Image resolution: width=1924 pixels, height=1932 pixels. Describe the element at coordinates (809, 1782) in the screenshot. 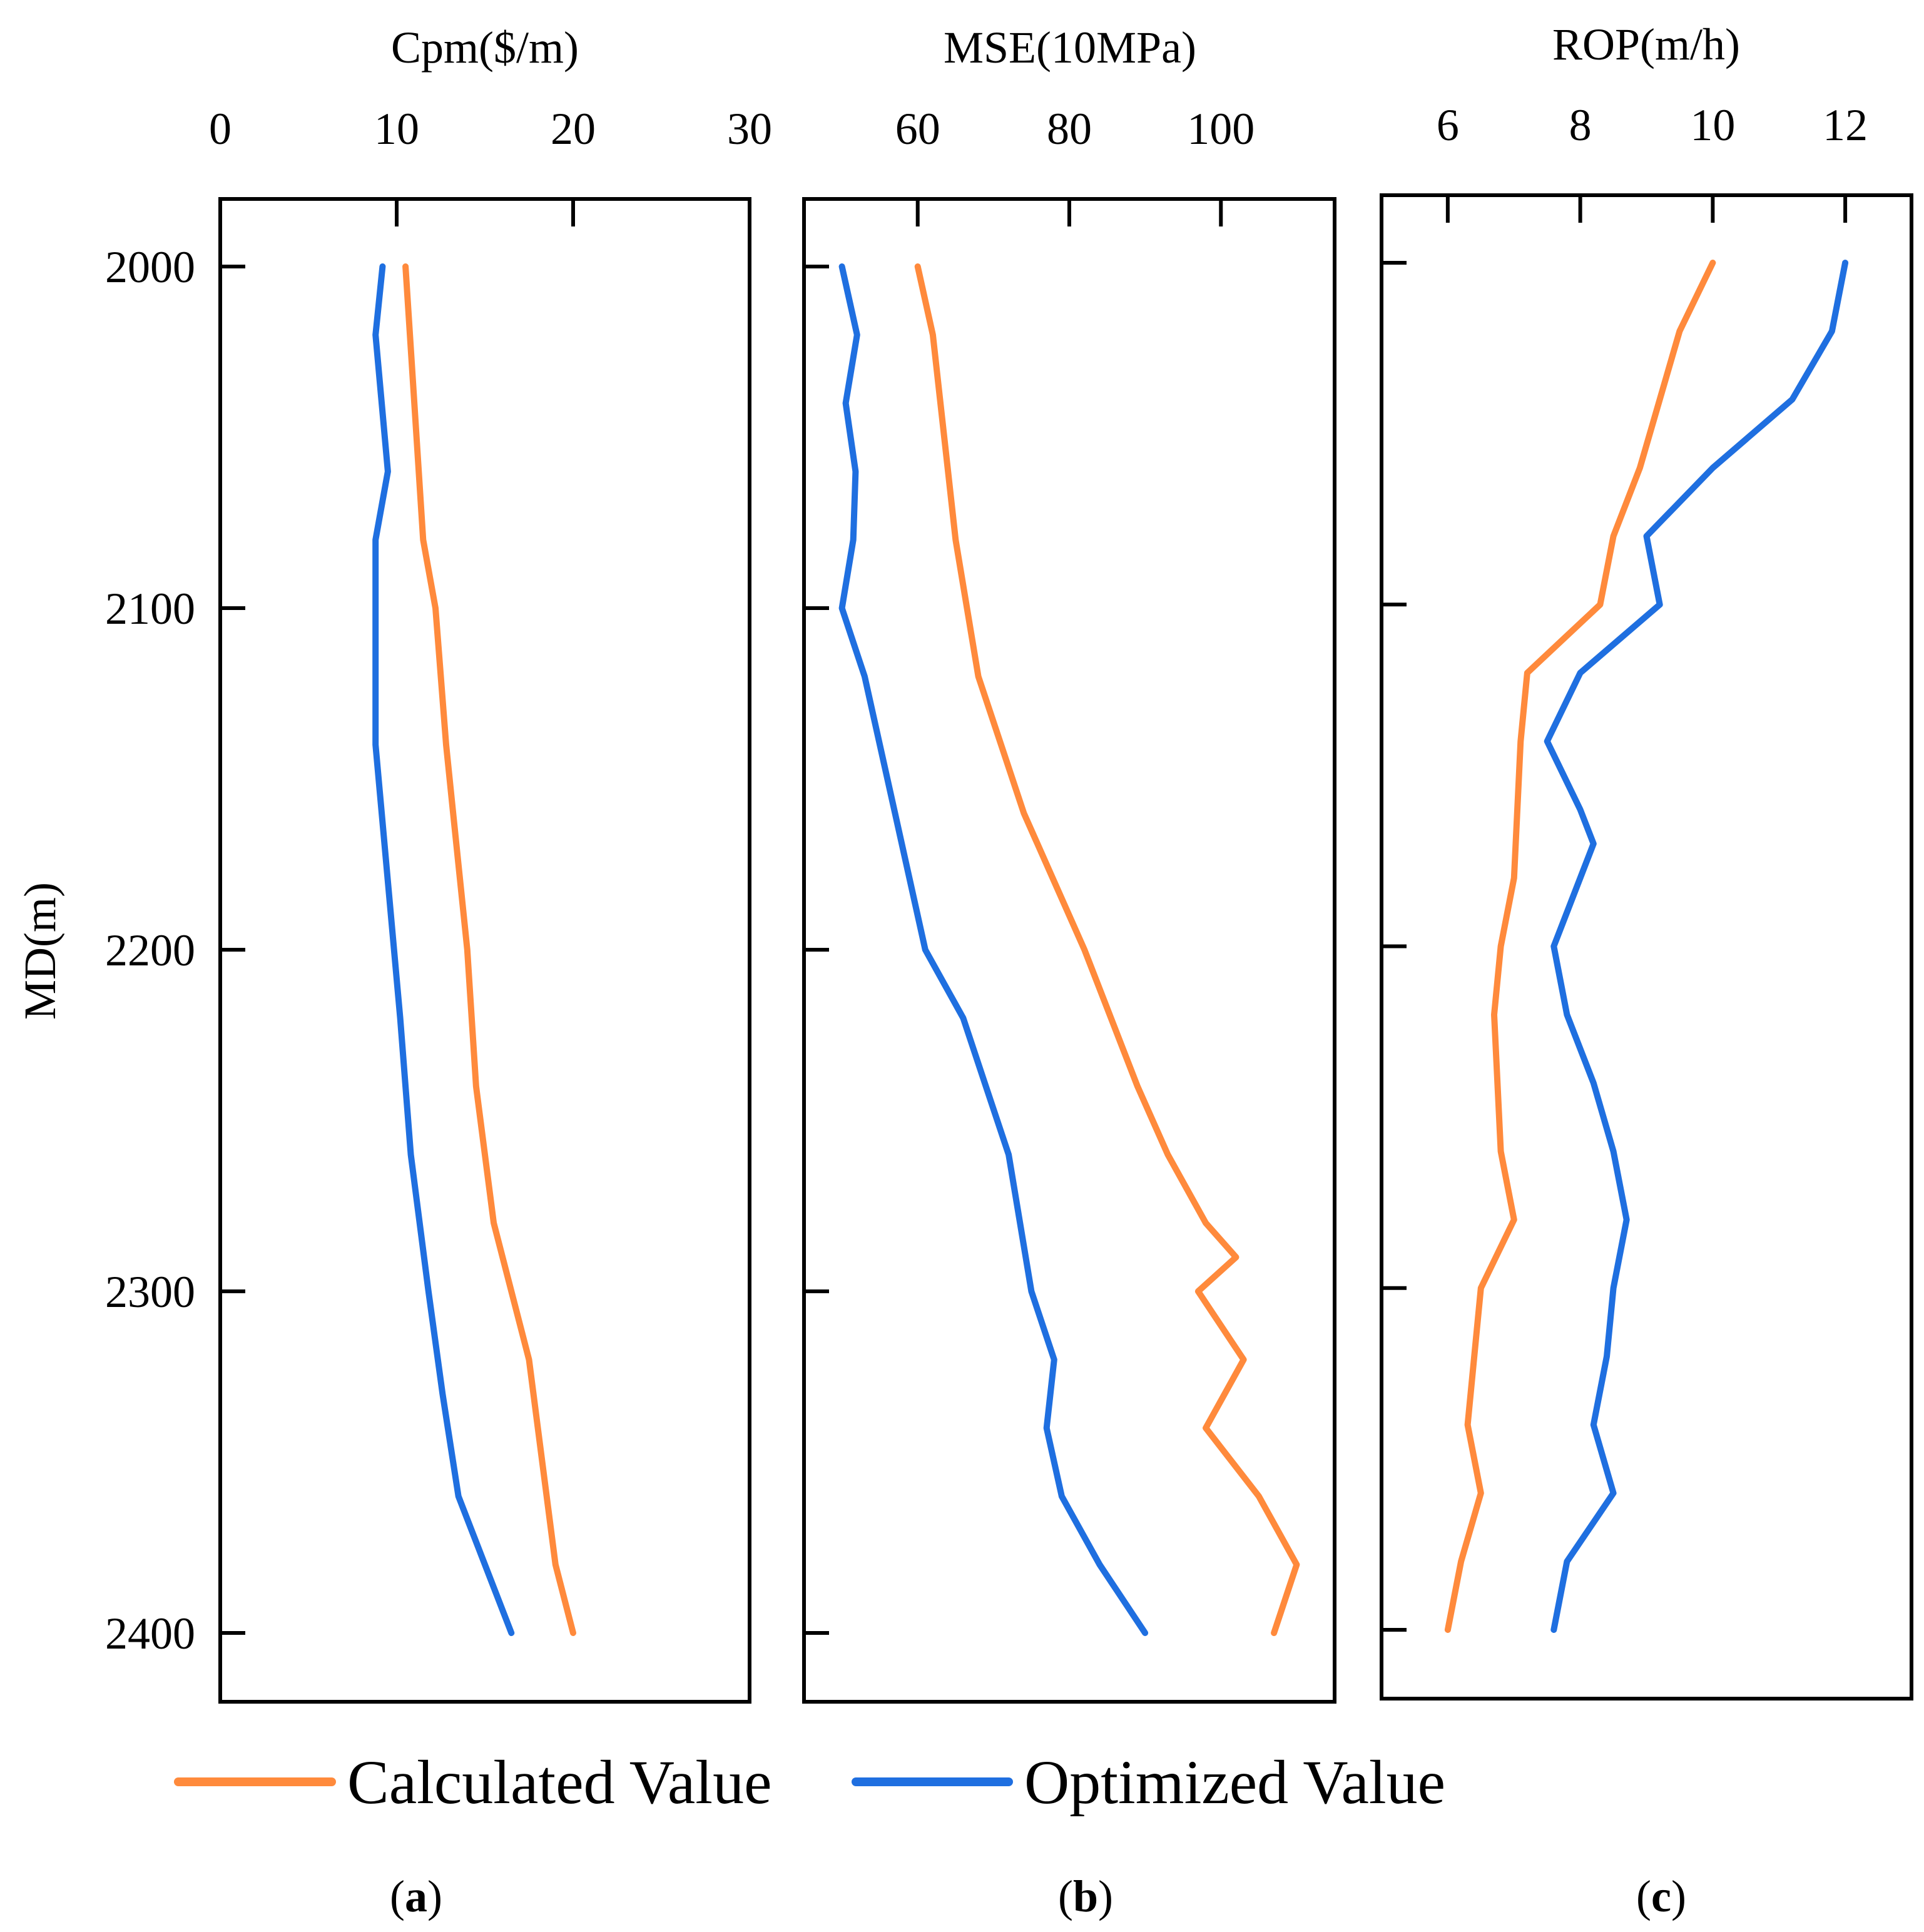

I see `legend: Calculated Value Optimized Value` at that location.